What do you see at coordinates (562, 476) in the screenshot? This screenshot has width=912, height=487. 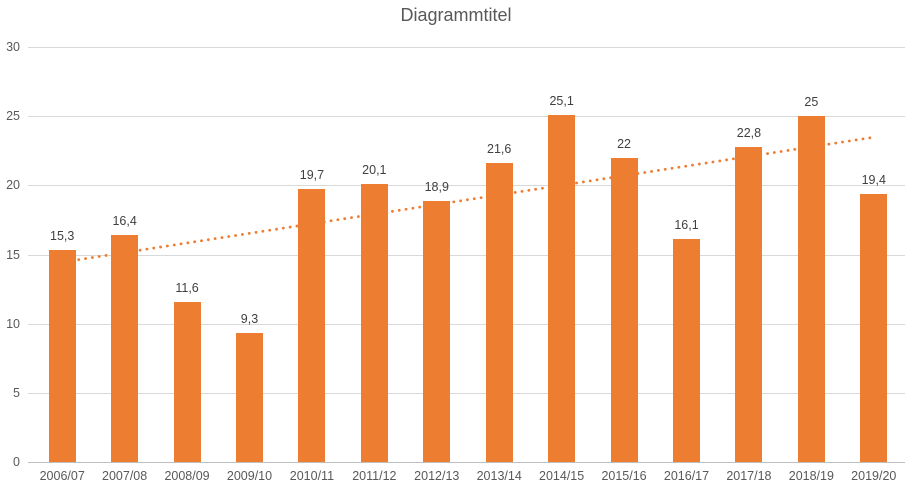 I see `x-axis-tick-label: 2014/15` at bounding box center [562, 476].